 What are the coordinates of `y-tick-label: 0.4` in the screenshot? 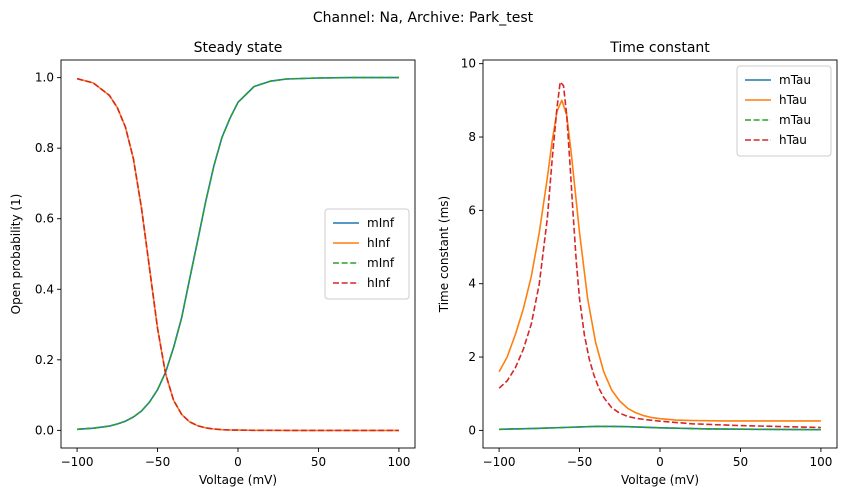 It's located at (44, 289).